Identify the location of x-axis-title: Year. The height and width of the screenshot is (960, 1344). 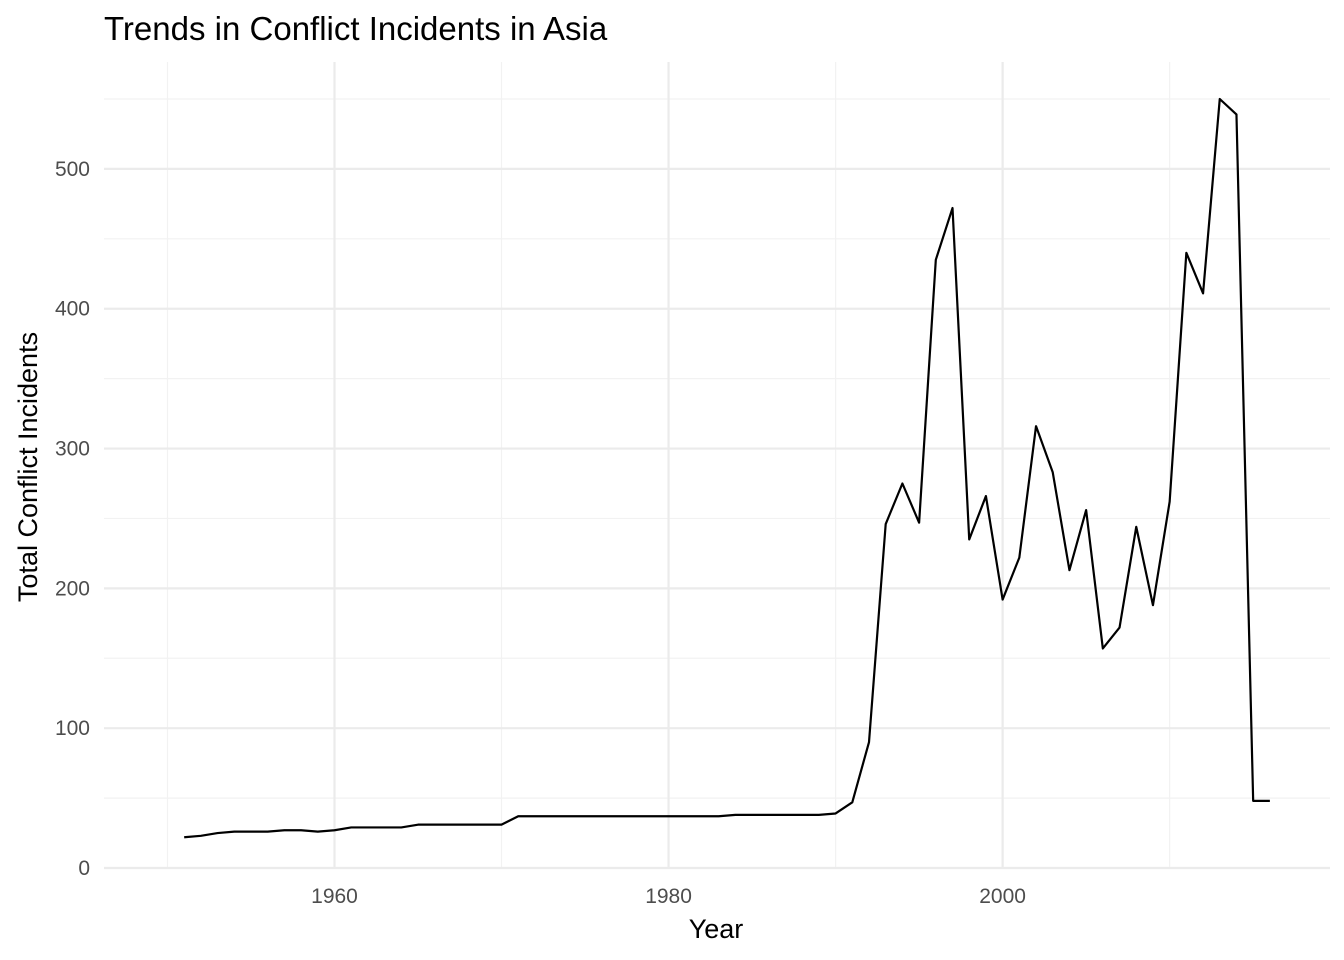
(716, 929).